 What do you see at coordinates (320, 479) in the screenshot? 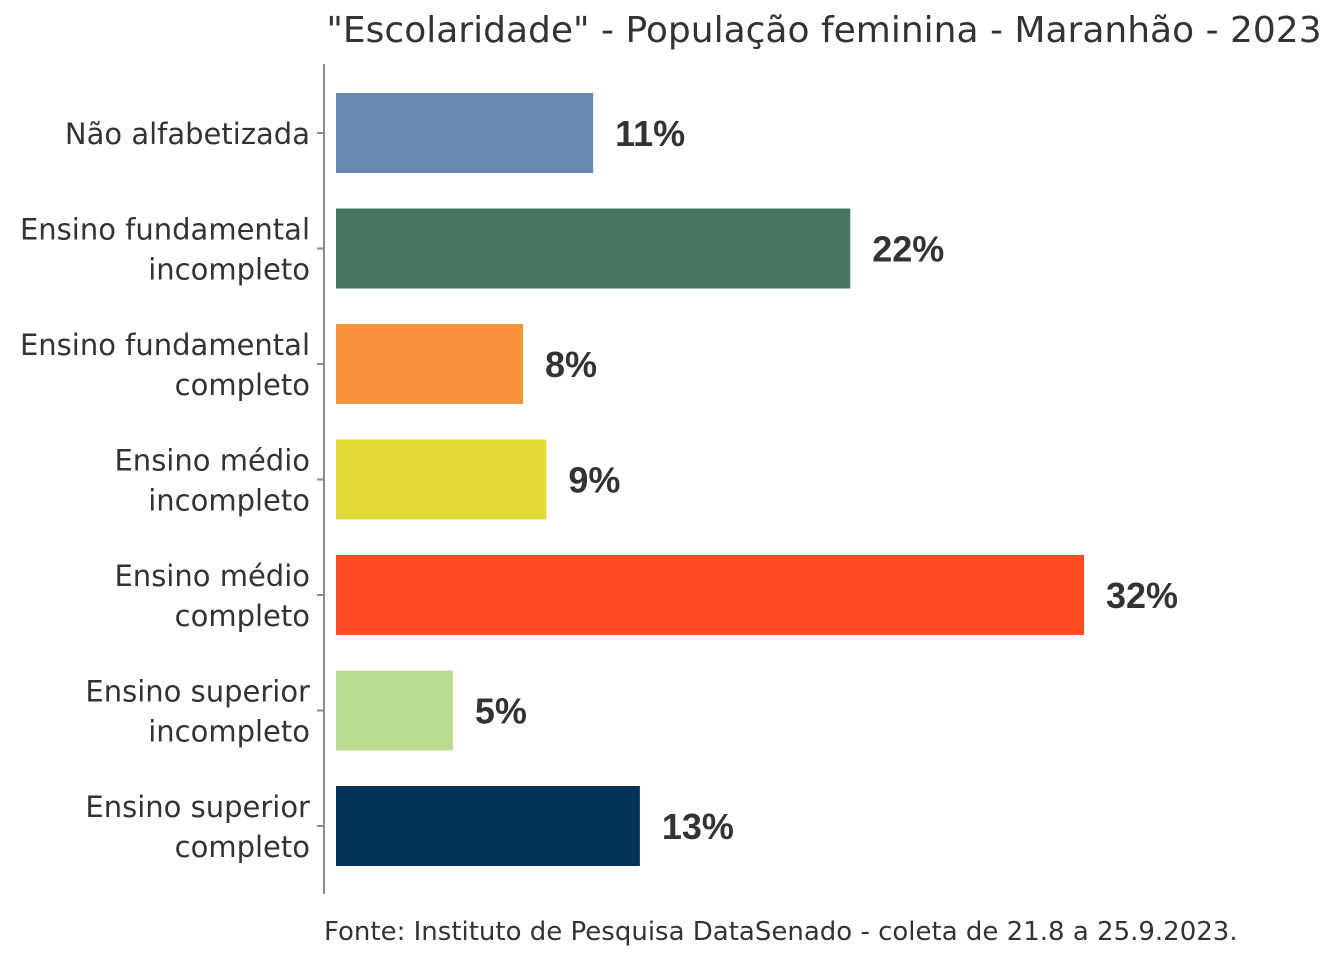
I see `y-axis-ticks` at bounding box center [320, 479].